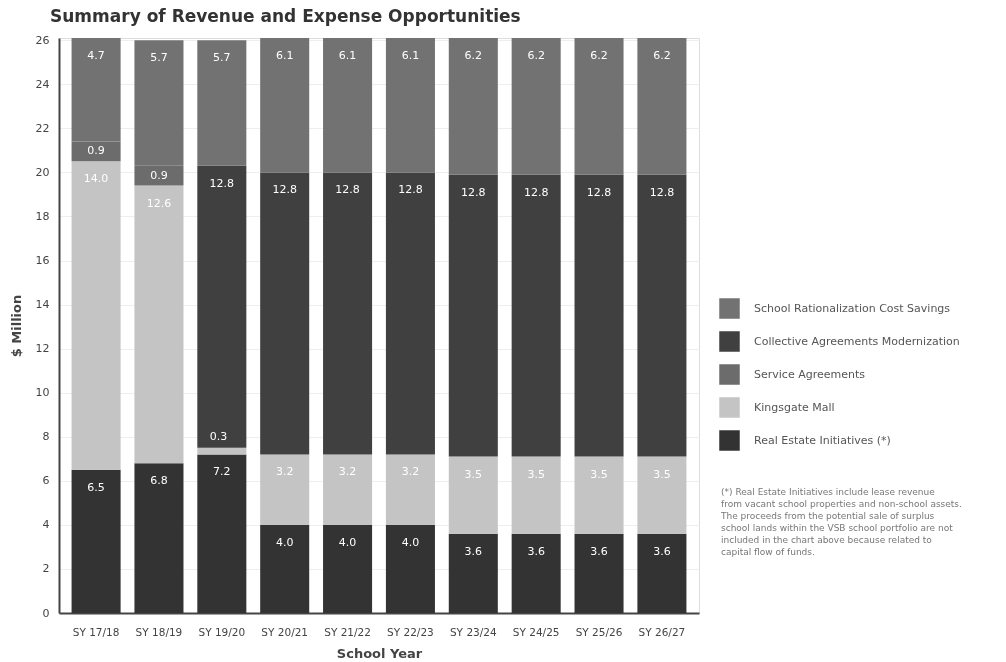  Describe the element at coordinates (662, 631) in the screenshot. I see `x-tick-label: SY 26/27` at that location.